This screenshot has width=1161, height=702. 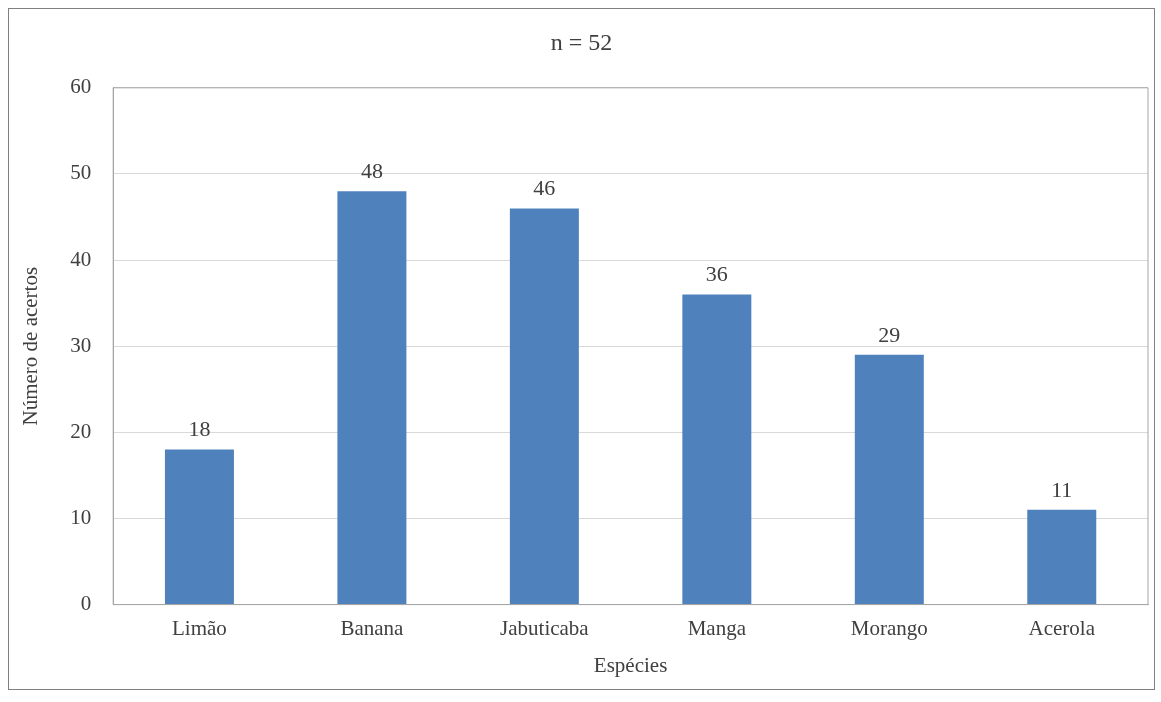 What do you see at coordinates (81, 86) in the screenshot?
I see `y-tick-label: 60` at bounding box center [81, 86].